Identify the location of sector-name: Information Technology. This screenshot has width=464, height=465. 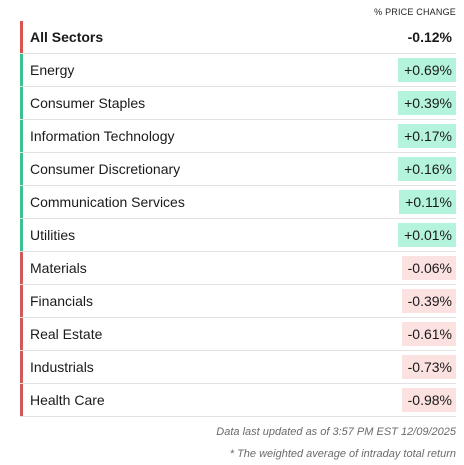
(102, 136).